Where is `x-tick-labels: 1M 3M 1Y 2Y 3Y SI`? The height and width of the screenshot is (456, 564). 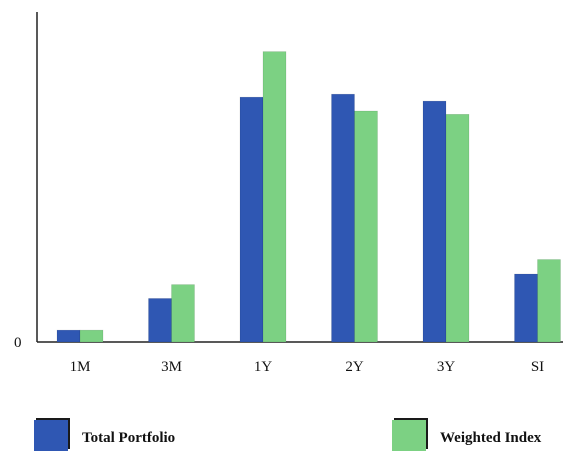 x-tick-labels: 1M 3M 1Y 2Y 3Y SI is located at coordinates (307, 367).